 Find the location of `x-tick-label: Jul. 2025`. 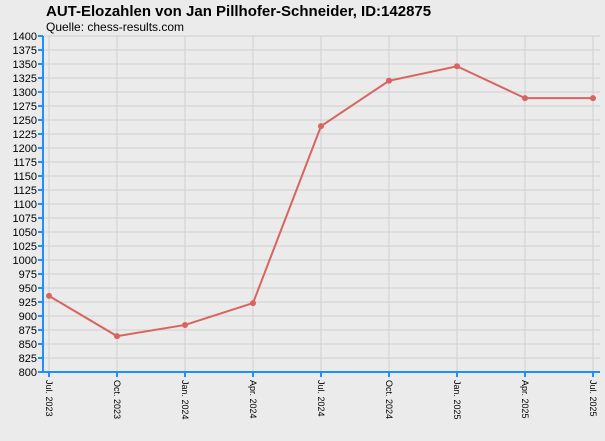

x-tick-label: Jul. 2025 is located at coordinates (593, 398).